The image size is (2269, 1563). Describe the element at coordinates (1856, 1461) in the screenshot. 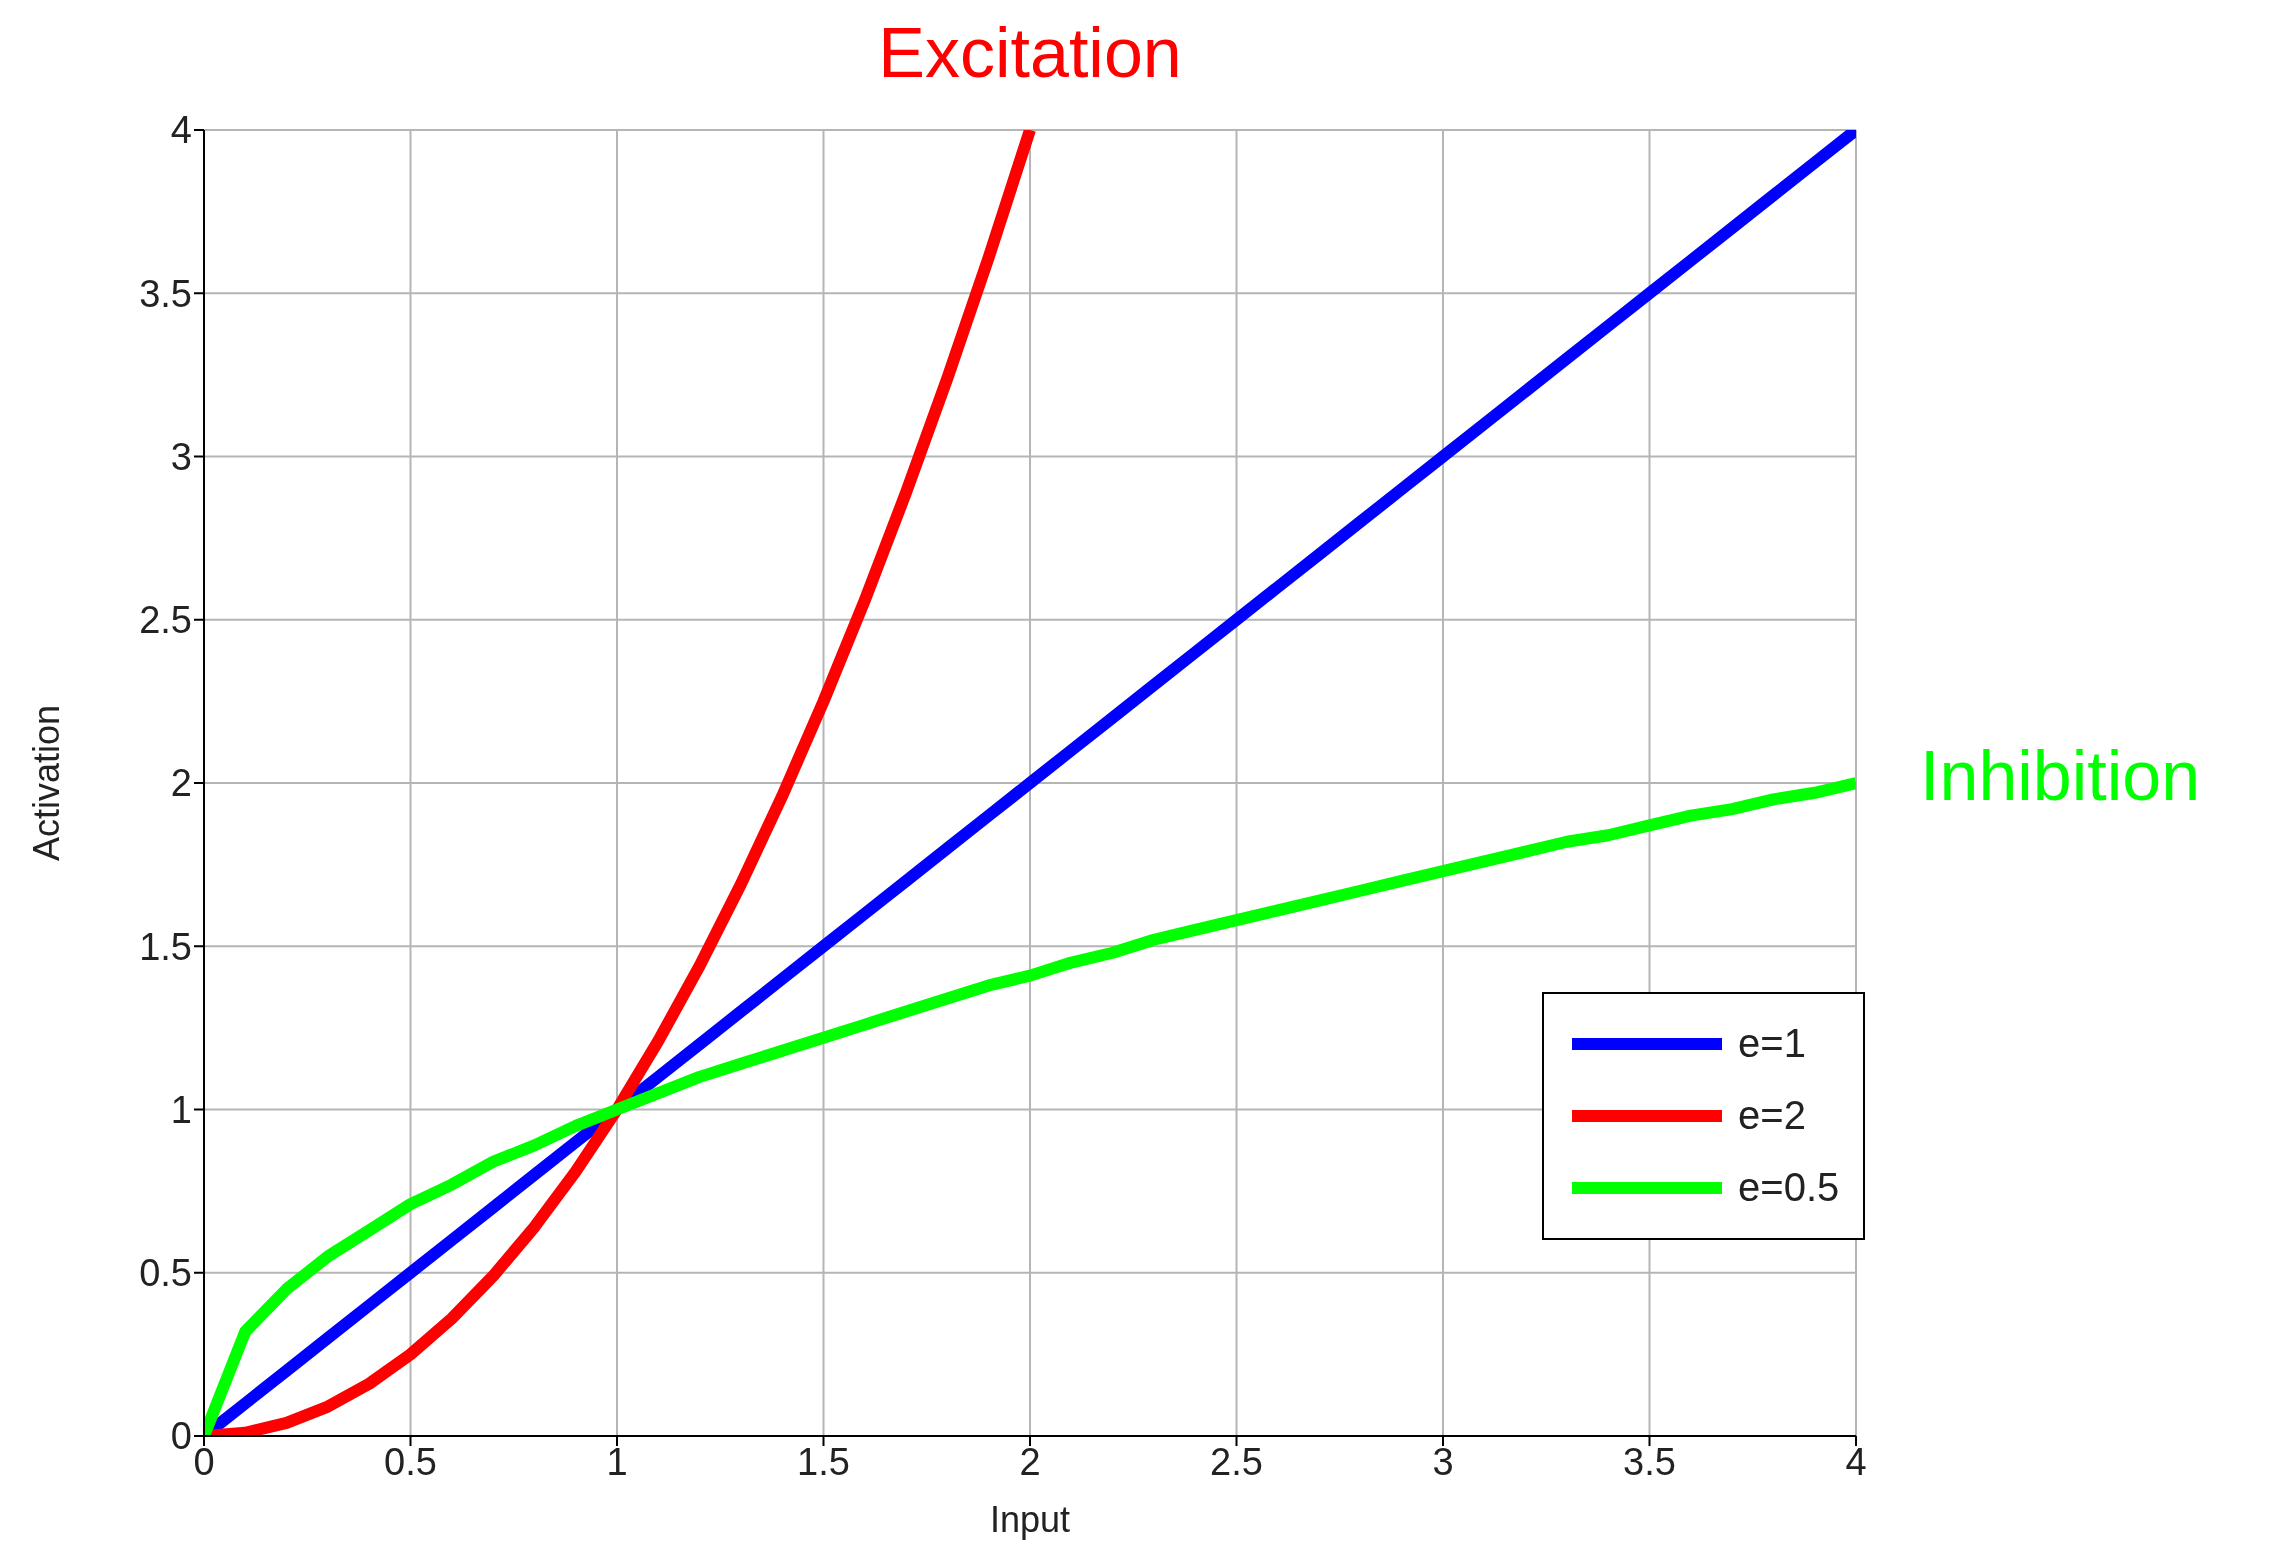

I see `x-tick-label: 4` at that location.